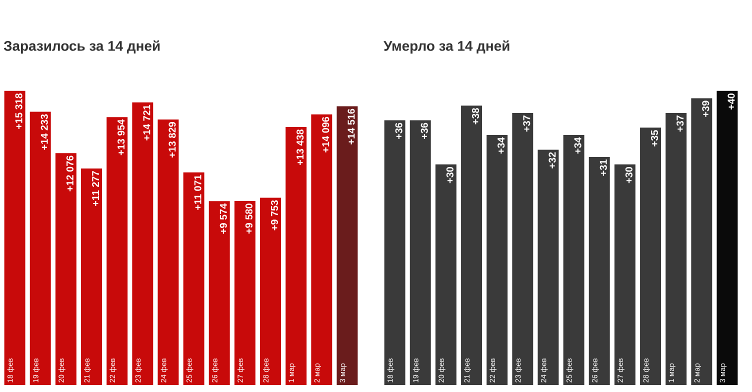  I want to click on data-label: +12 076, so click(70, 174).